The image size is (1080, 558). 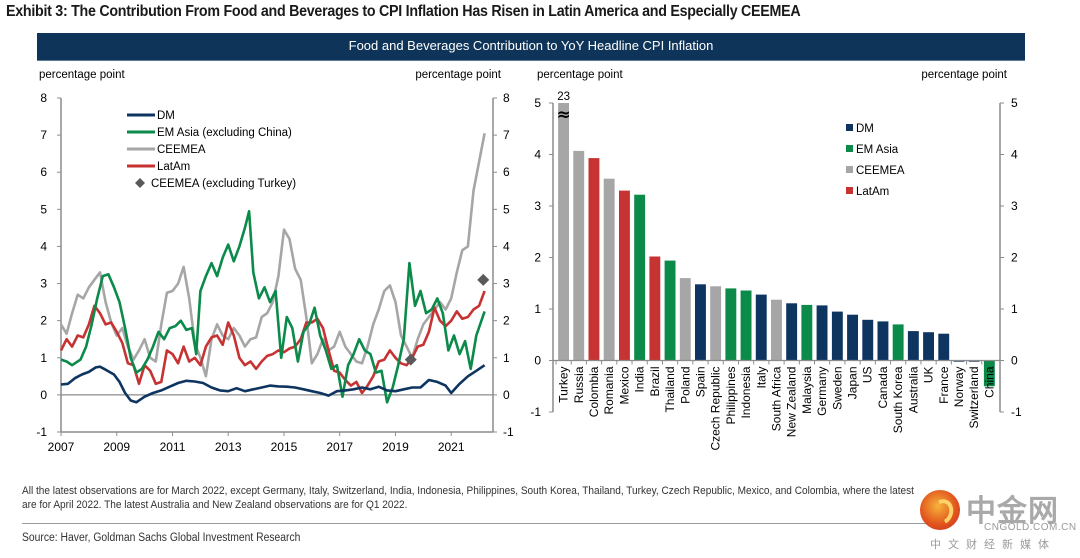 What do you see at coordinates (685, 319) in the screenshot?
I see `bar-poland` at bounding box center [685, 319].